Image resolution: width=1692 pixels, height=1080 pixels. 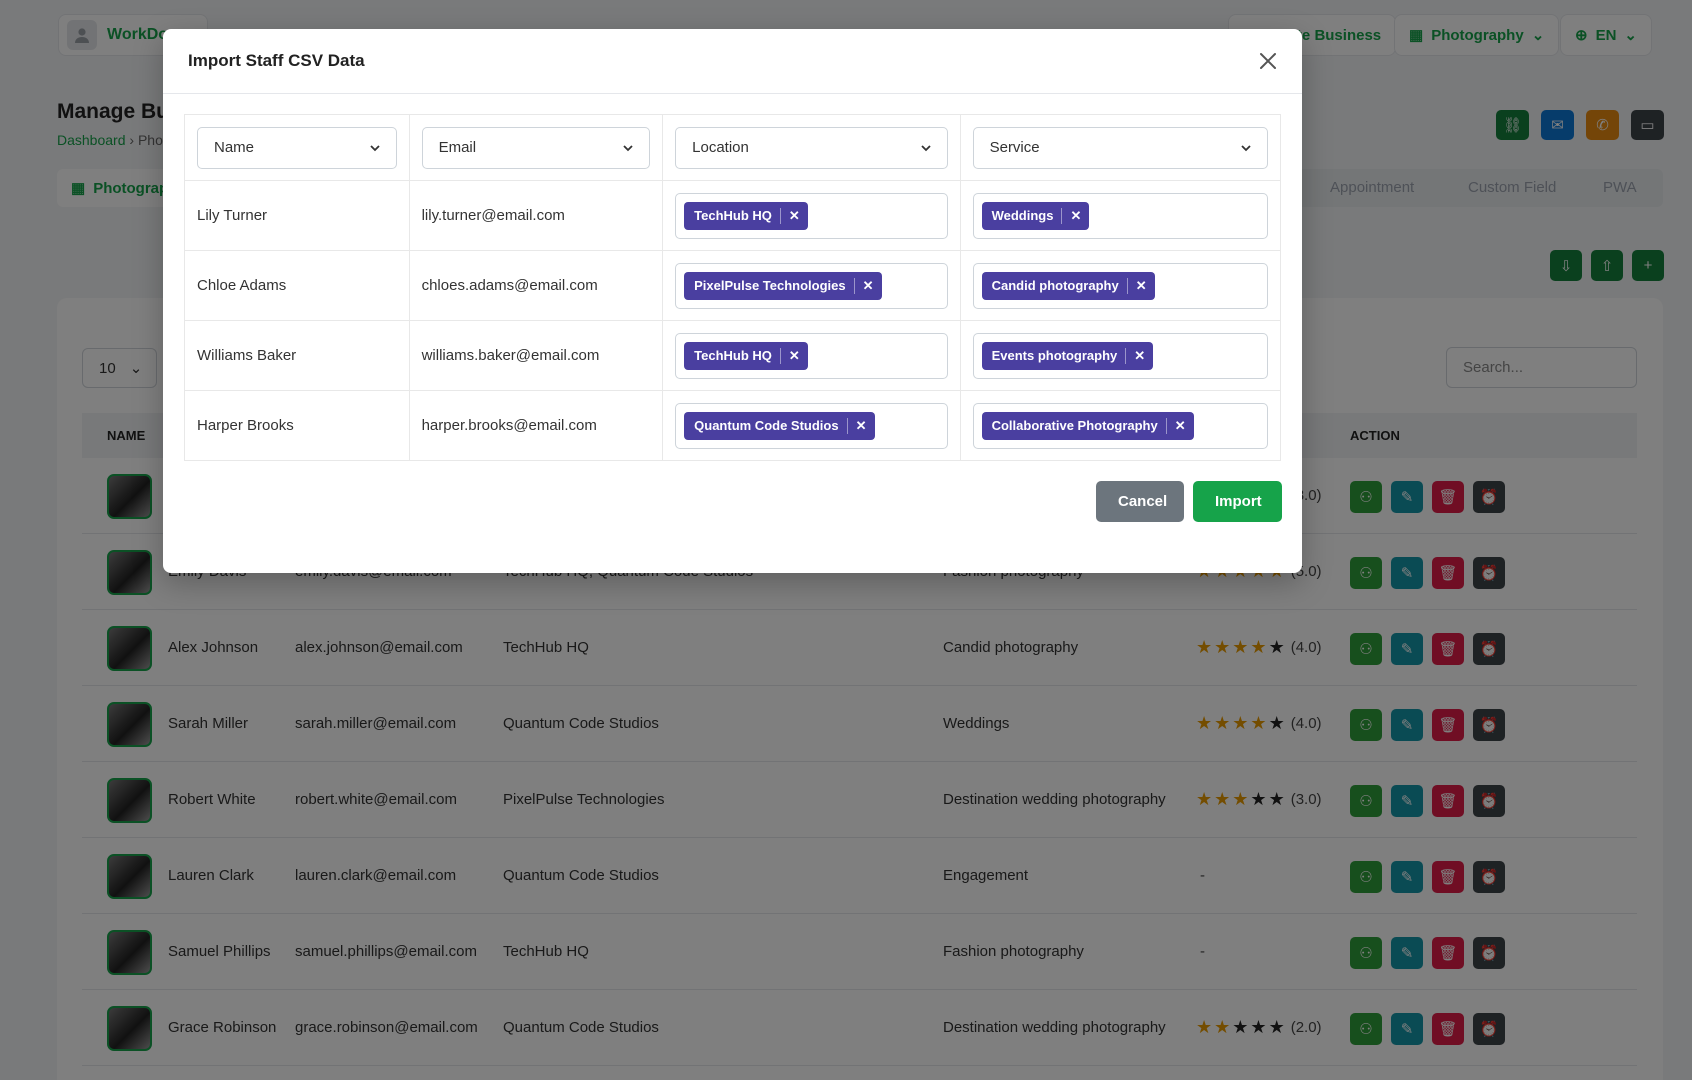 I want to click on row-name: Harper Brooks, so click(x=245, y=425).